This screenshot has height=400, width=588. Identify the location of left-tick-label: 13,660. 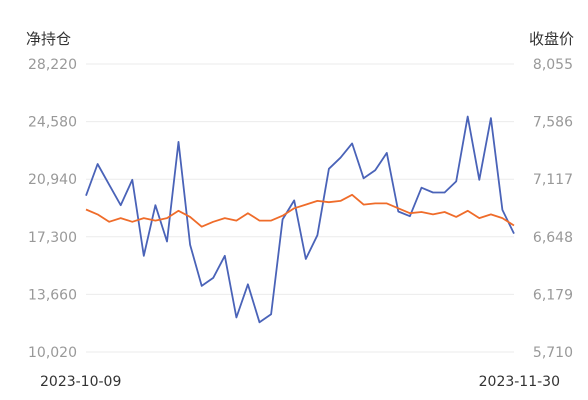
(52, 295).